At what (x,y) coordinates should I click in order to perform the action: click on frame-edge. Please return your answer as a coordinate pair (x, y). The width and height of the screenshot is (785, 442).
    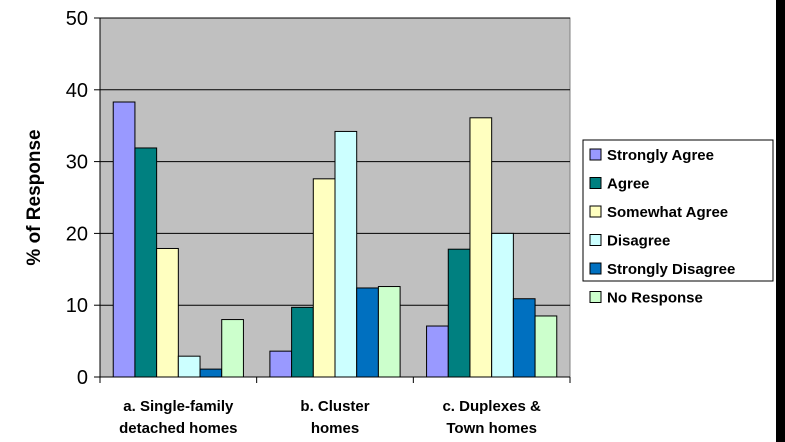
    Looking at the image, I should click on (780, 221).